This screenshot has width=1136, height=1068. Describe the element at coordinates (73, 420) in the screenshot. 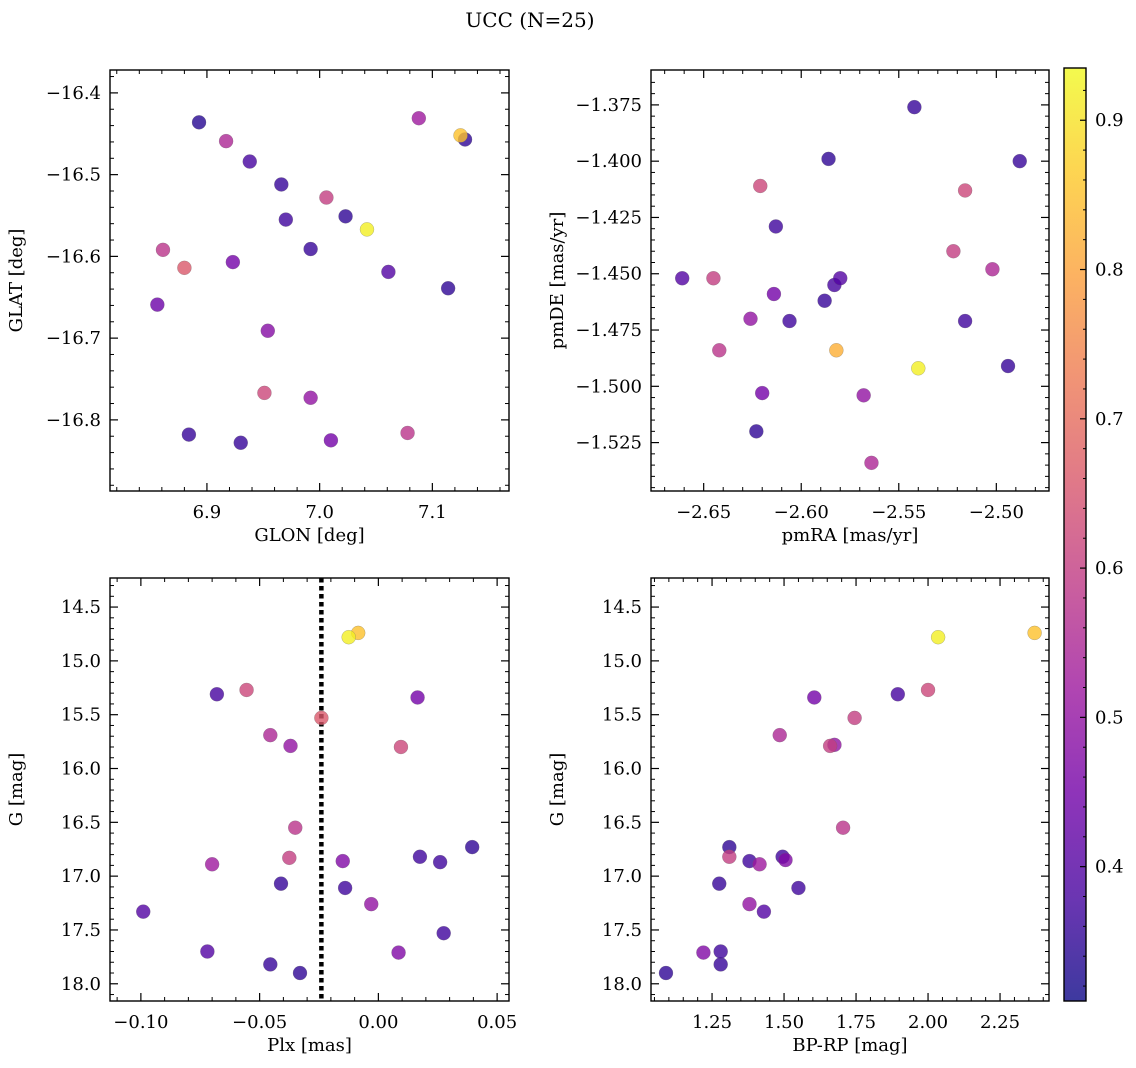

I see `glon-glat-ytick-label: −16.8` at that location.